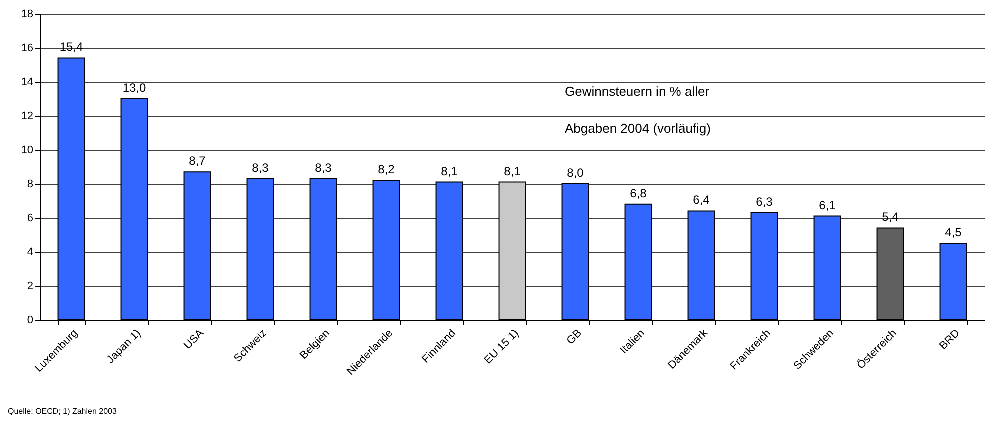 The image size is (995, 427). What do you see at coordinates (387, 169) in the screenshot?
I see `data-label: 8,2` at bounding box center [387, 169].